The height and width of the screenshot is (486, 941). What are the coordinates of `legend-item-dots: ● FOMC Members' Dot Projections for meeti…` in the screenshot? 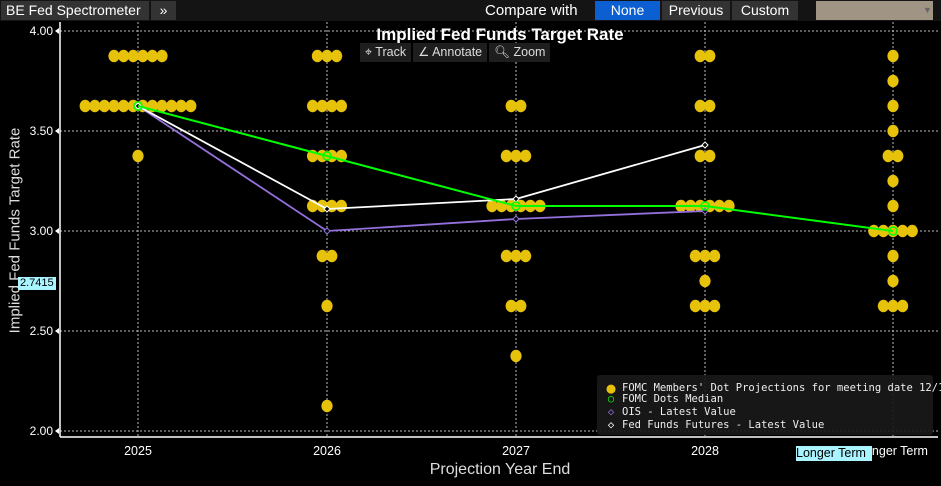 It's located at (773, 388).